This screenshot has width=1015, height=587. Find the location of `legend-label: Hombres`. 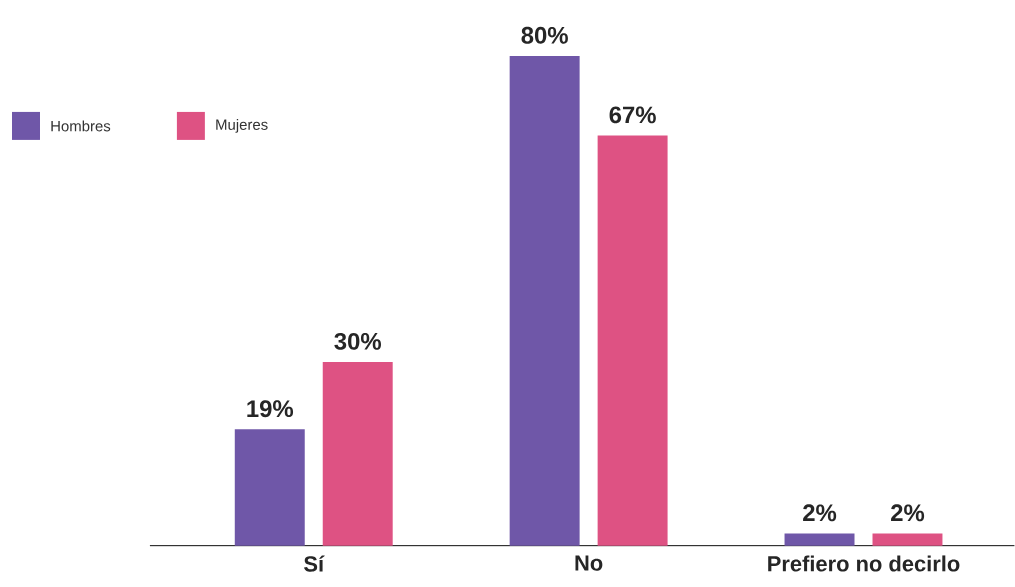

legend-label: Hombres is located at coordinates (81, 126).